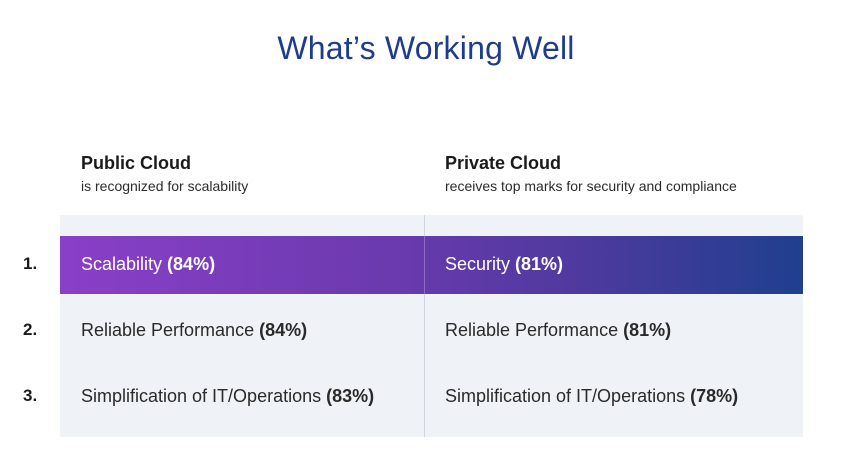  I want to click on cell-label: Scalability, so click(124, 264).